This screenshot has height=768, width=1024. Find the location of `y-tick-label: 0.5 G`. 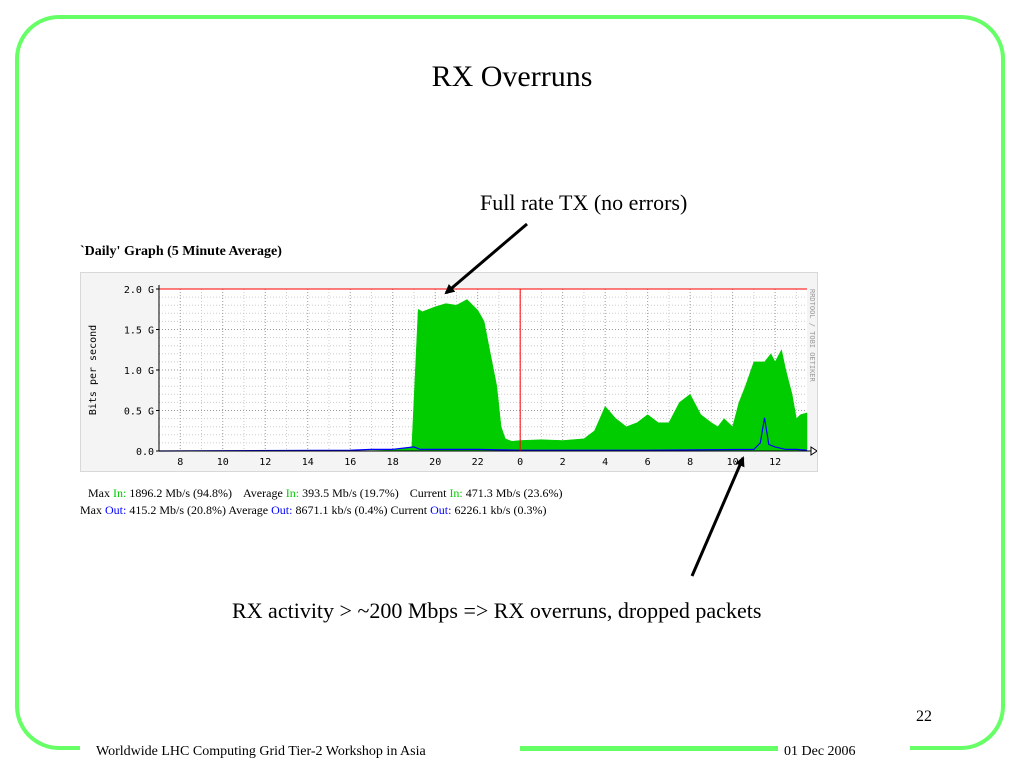

y-tick-label: 0.5 G is located at coordinates (139, 412).